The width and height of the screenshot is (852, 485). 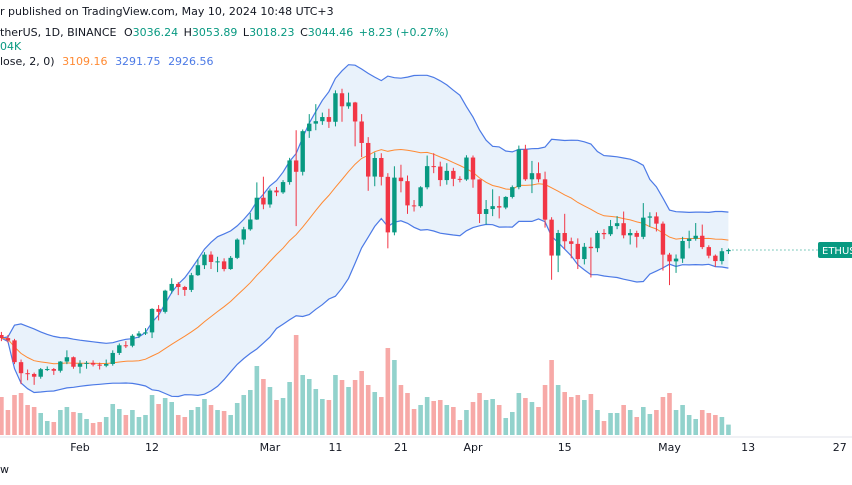 What do you see at coordinates (4, 469) in the screenshot?
I see `footer-note: w` at bounding box center [4, 469].